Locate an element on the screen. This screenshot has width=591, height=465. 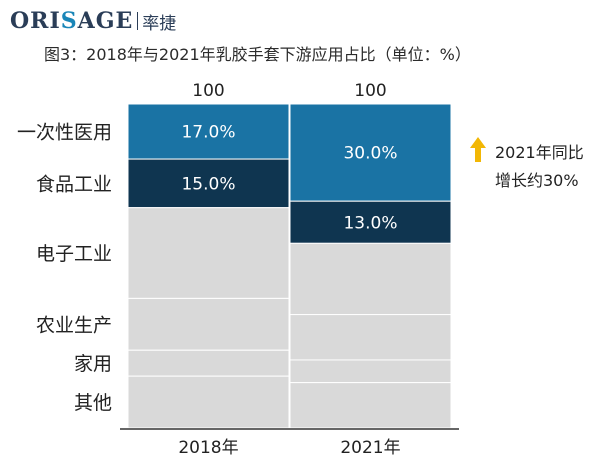
brand-logo: ORISAGE 率捷 is located at coordinates (93, 21).